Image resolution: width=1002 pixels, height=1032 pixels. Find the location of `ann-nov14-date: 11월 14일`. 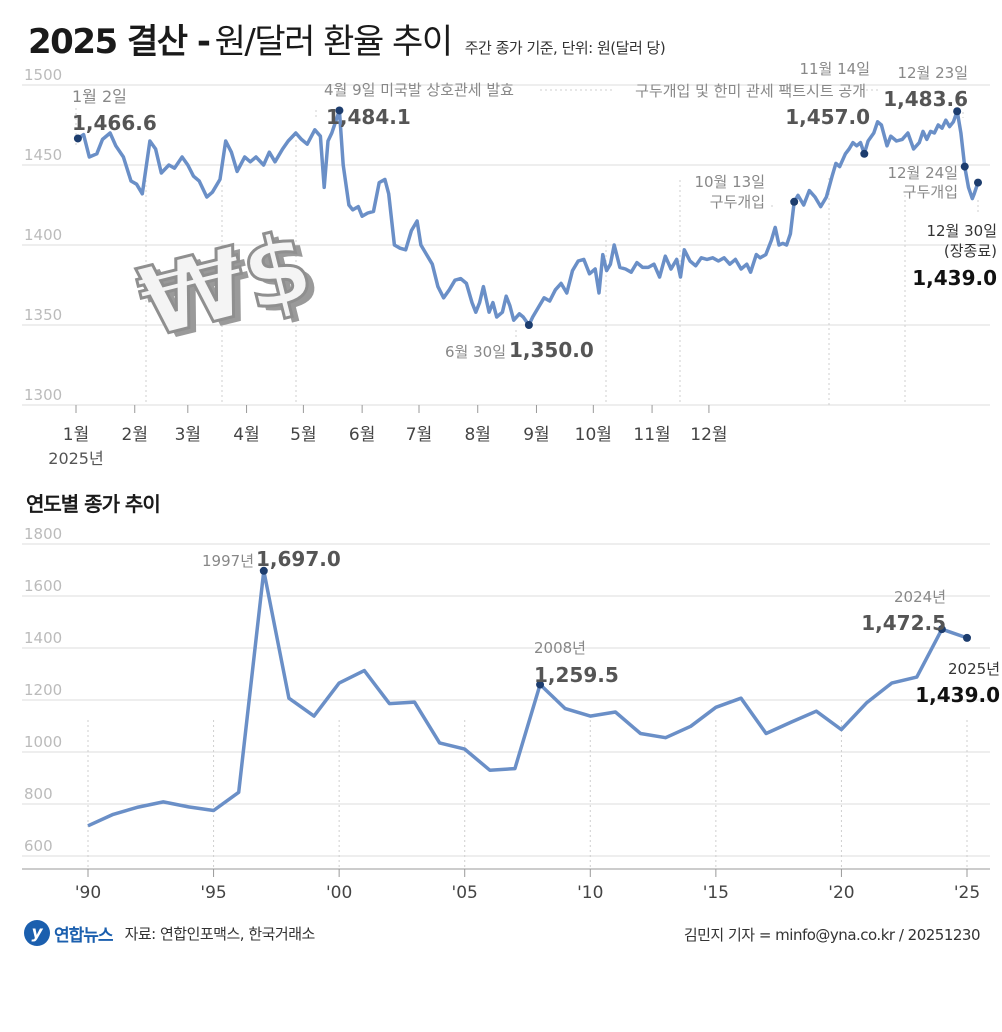

ann-nov14-date: 11월 14일 is located at coordinates (834, 69).